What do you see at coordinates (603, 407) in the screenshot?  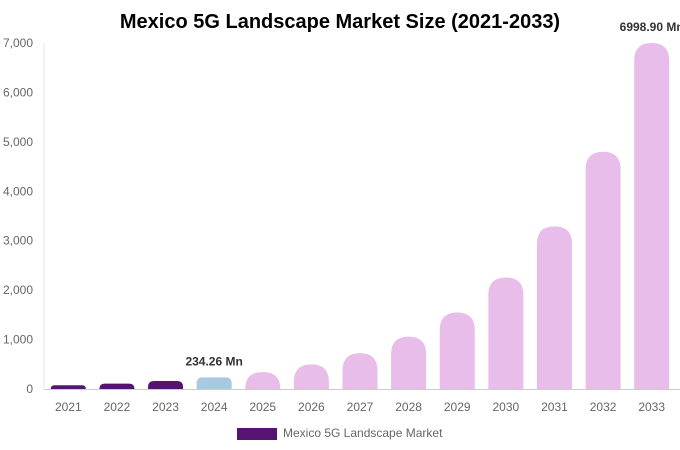 I see `x-tick-label: 2032` at bounding box center [603, 407].